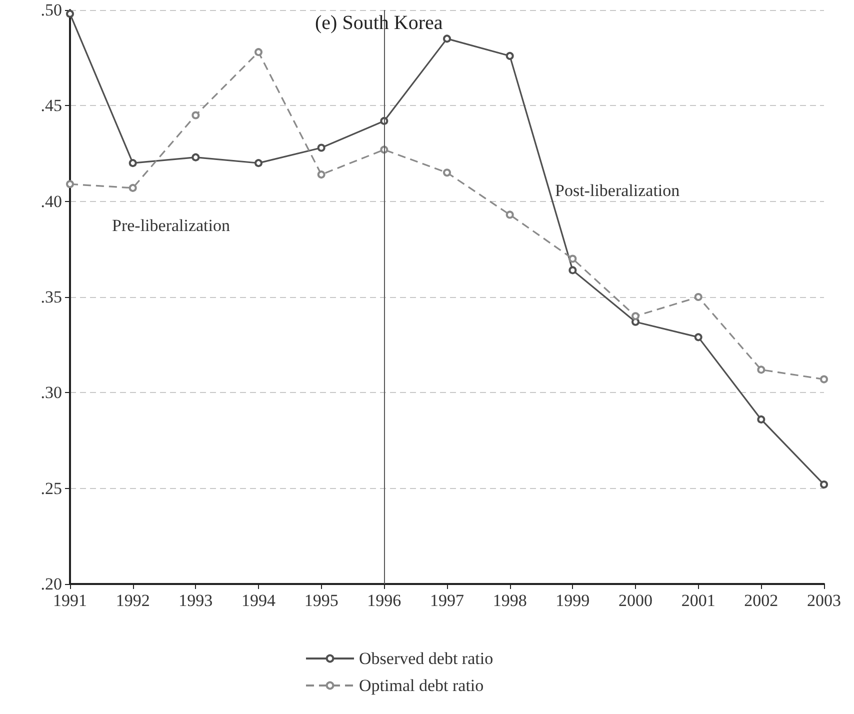 This screenshot has width=854, height=714. What do you see at coordinates (509, 600) in the screenshot?
I see `x-tick-label: 1998` at bounding box center [509, 600].